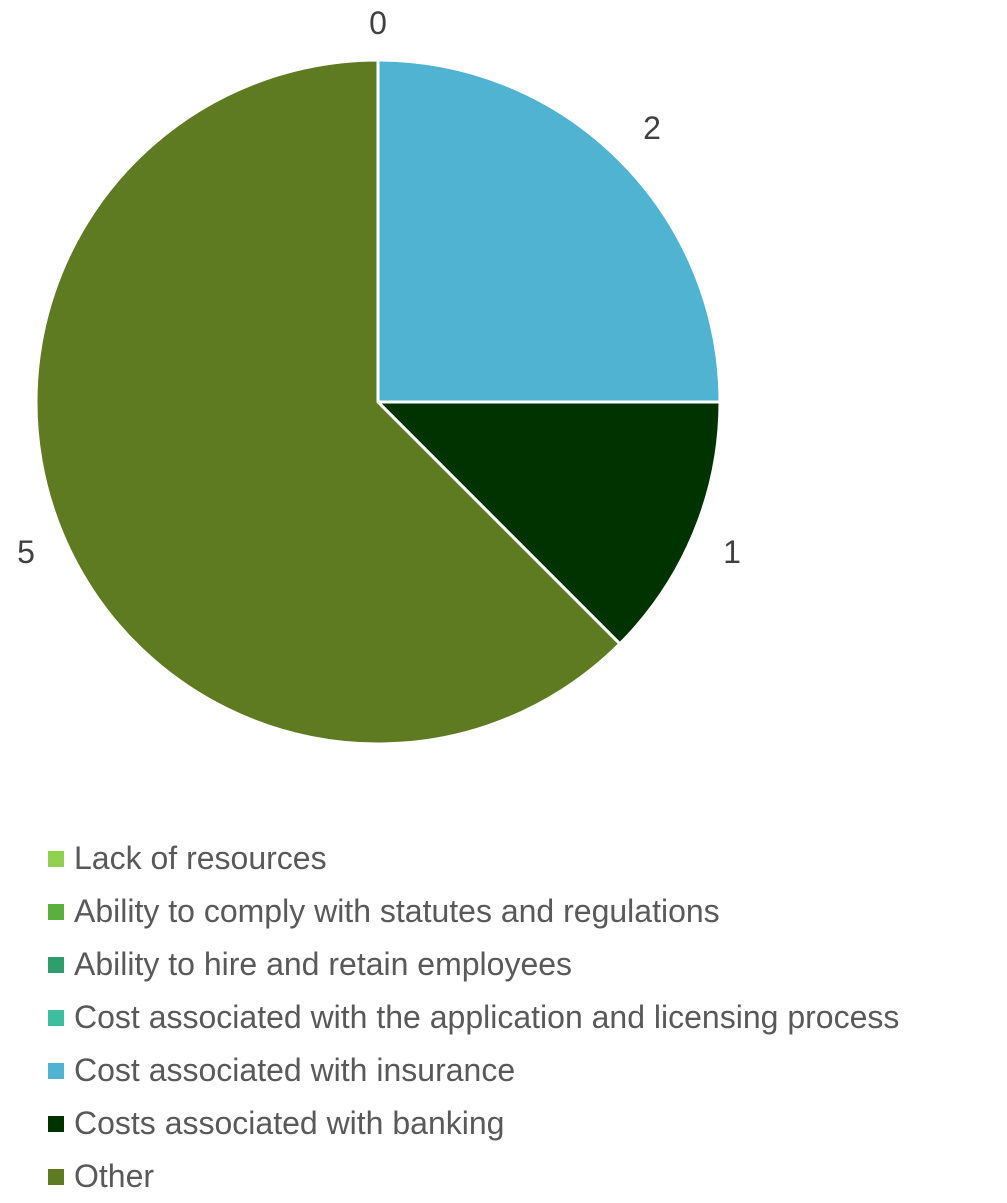  What do you see at coordinates (473, 858) in the screenshot?
I see `legend-item-lack-of-resources: Lack of resources` at bounding box center [473, 858].